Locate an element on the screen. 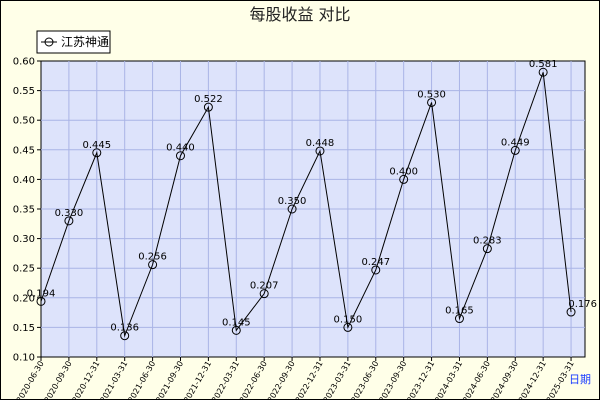  x-tick-label: 2023-06-30 is located at coordinates (364, 380).